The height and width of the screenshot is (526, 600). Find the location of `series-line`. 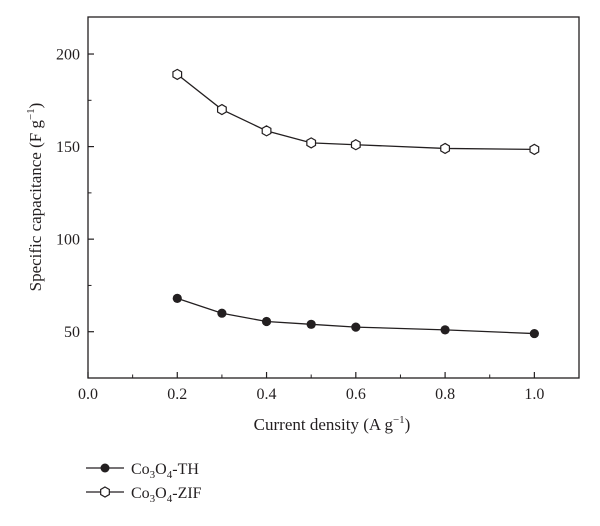

series-line is located at coordinates (355, 112).